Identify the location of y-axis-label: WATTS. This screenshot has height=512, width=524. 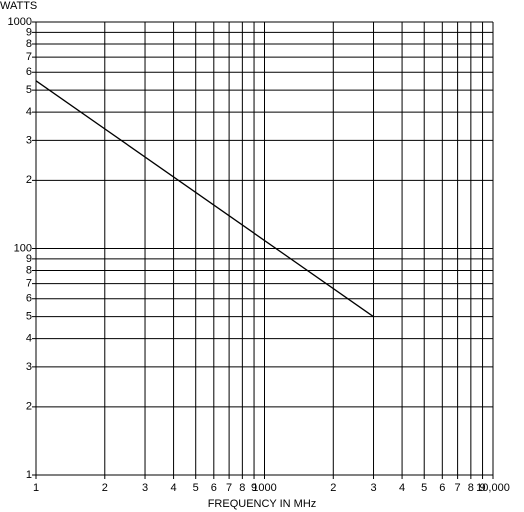
(18, 6).